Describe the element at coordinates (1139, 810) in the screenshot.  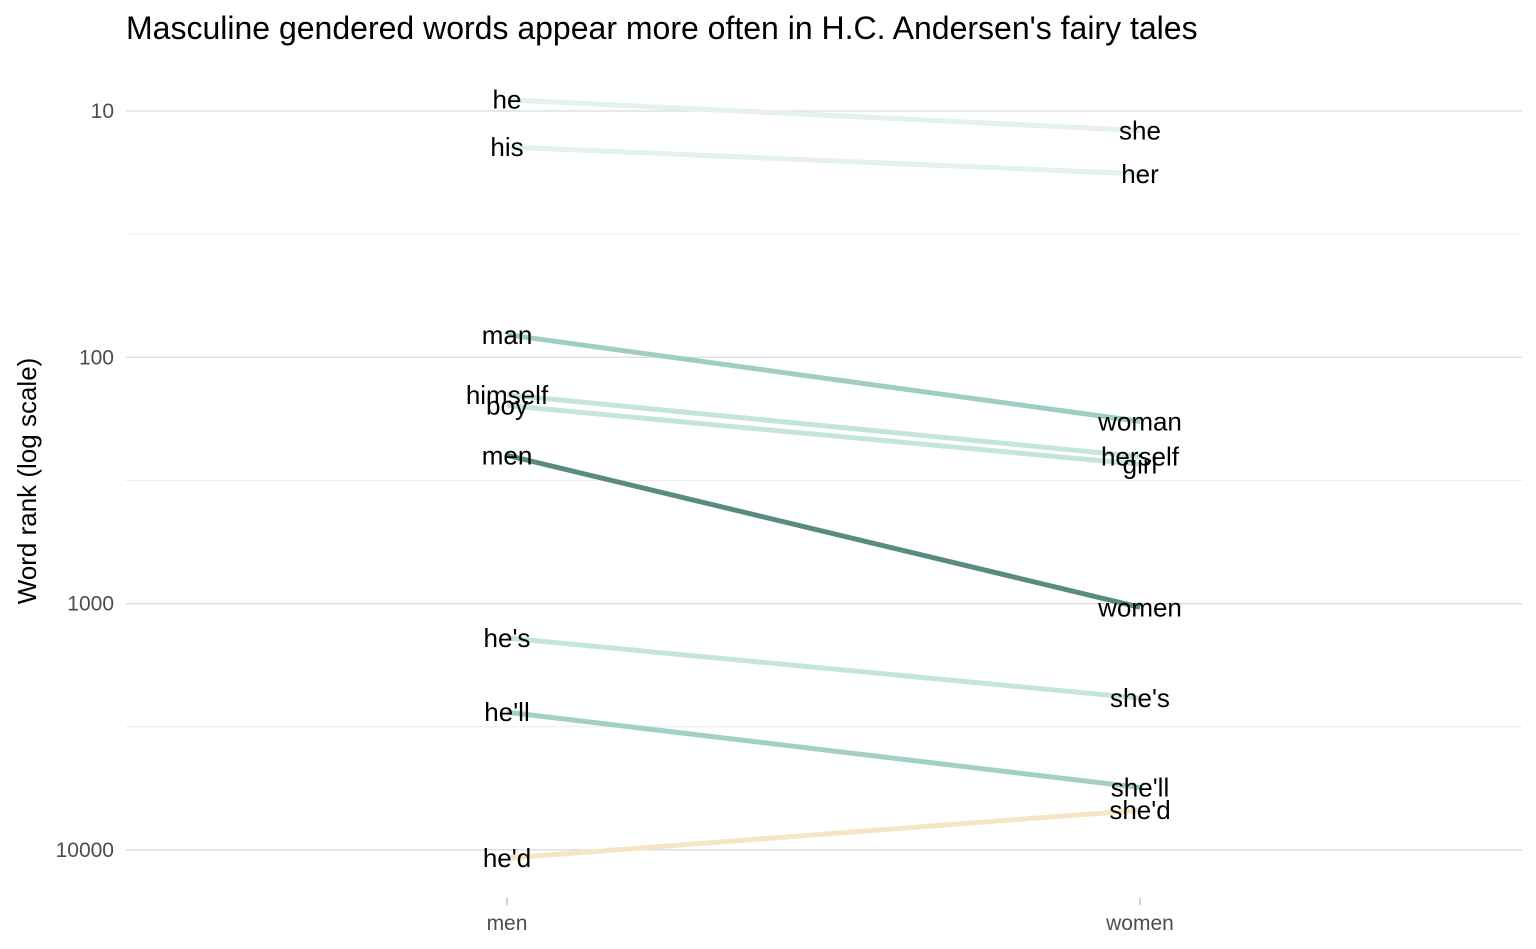
I see `women-word-label: she'd` at that location.